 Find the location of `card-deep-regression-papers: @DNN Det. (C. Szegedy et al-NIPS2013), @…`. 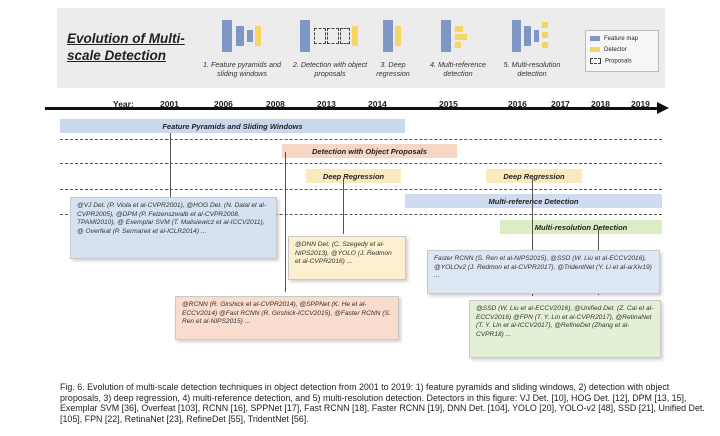

card-deep-regression-papers: @DNN Det. (C. Szegedy et al-NIPS2013), @… is located at coordinates (347, 258).